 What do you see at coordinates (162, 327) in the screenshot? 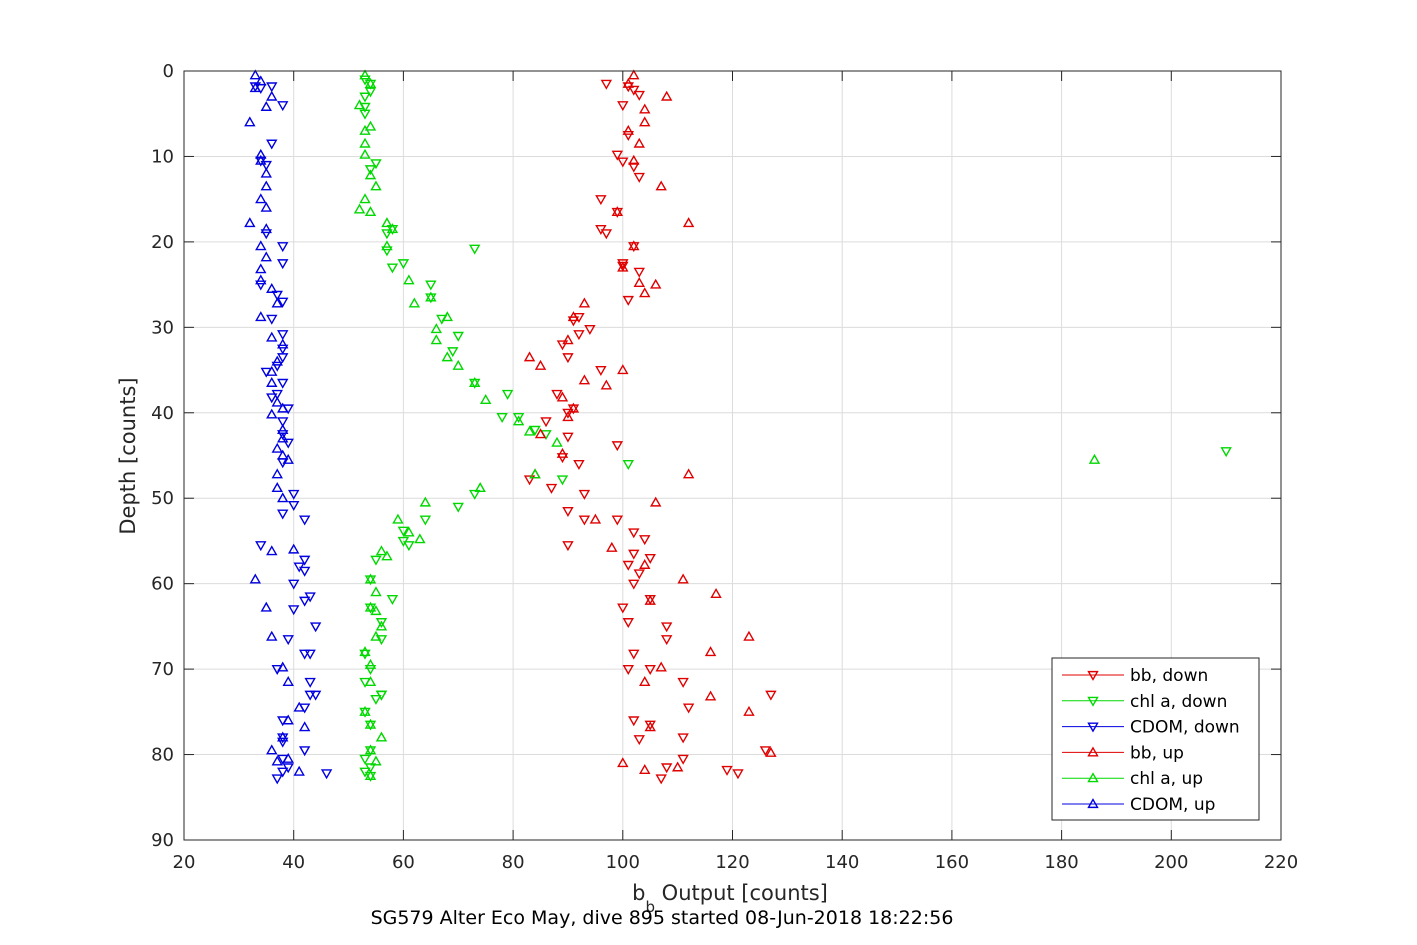
I see `y-tick-label: 30` at bounding box center [162, 327].